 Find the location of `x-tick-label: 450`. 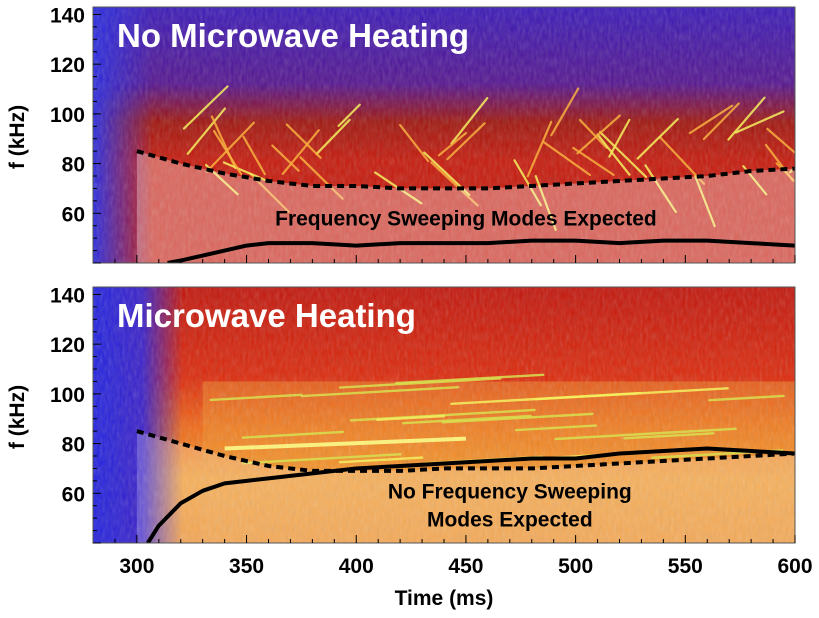

x-tick-label: 450 is located at coordinates (465, 566).